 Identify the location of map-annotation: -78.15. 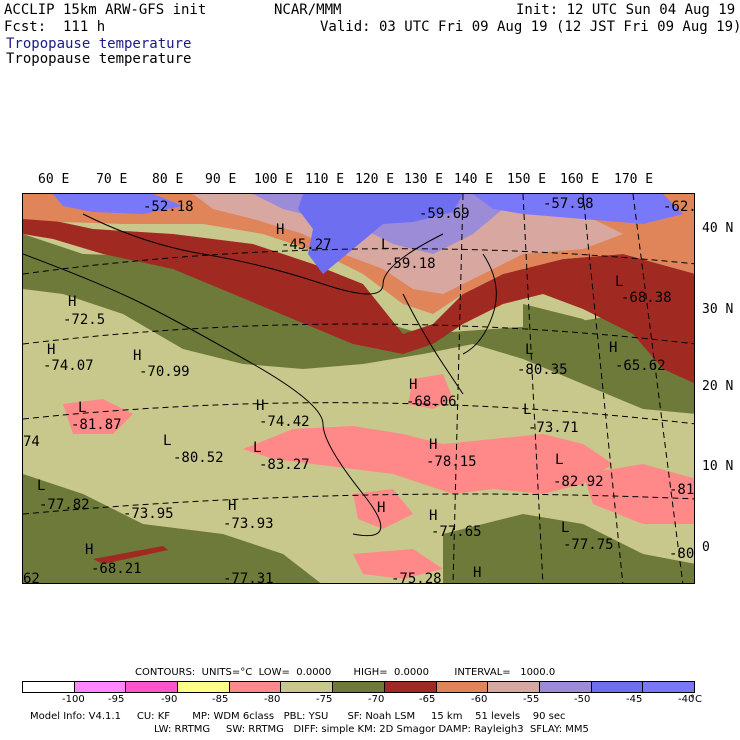
(451, 462).